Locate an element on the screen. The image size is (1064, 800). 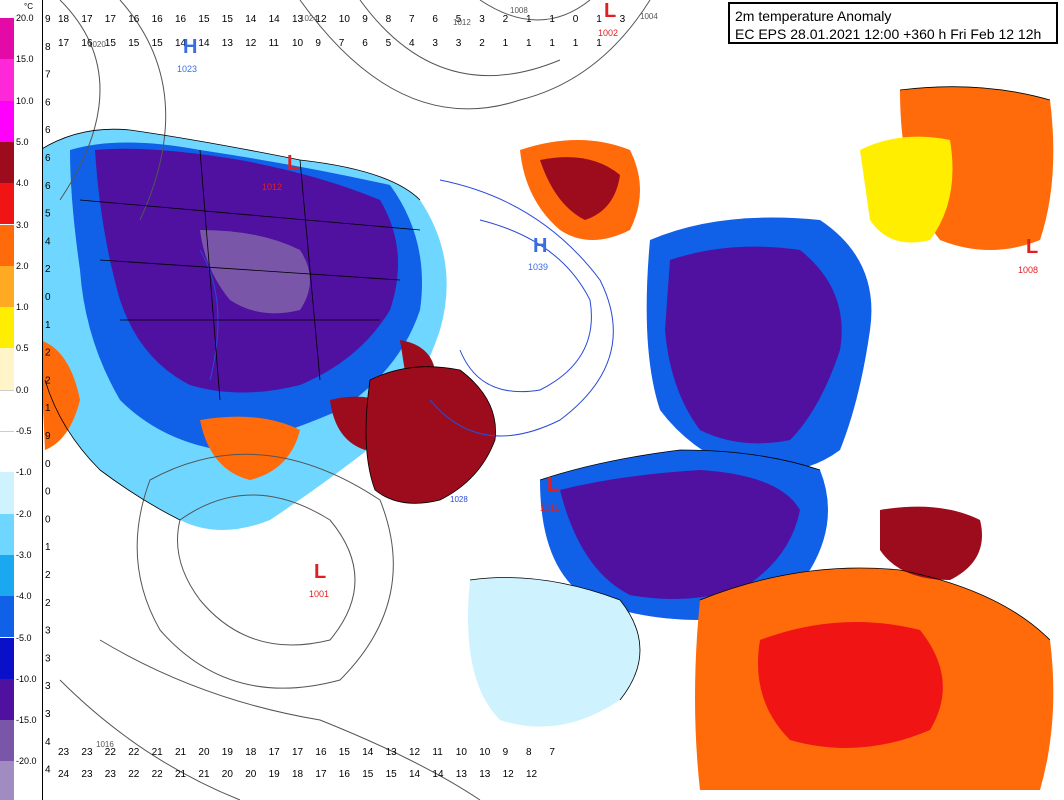
north-america-anomaly-deep is located at coordinates (255, 272).